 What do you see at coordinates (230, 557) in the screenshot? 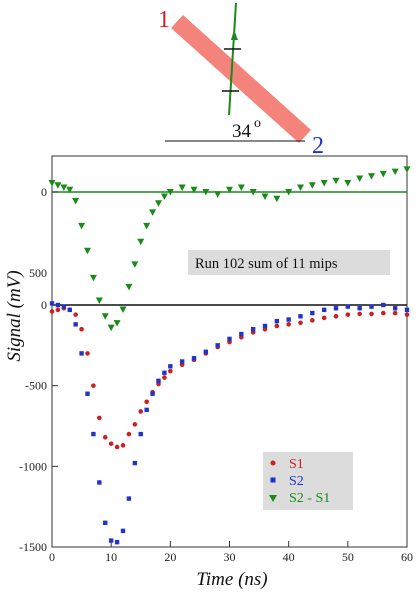
I see `x-tick-label: 30` at bounding box center [230, 557].